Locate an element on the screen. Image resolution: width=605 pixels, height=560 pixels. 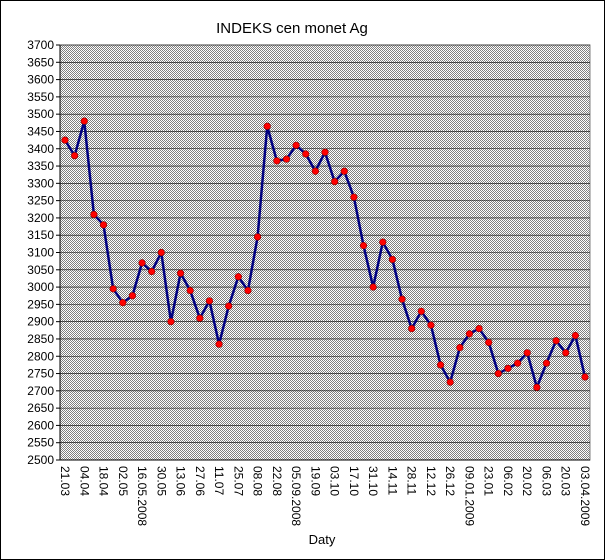
y-tick-label: 3400 is located at coordinates (40, 149).